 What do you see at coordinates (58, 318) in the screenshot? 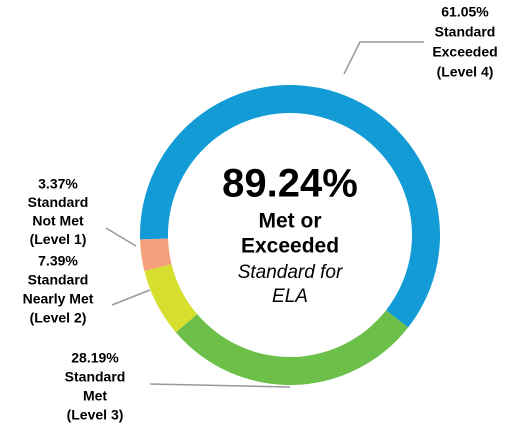
I see `category-label: (Level 2)` at bounding box center [58, 318].